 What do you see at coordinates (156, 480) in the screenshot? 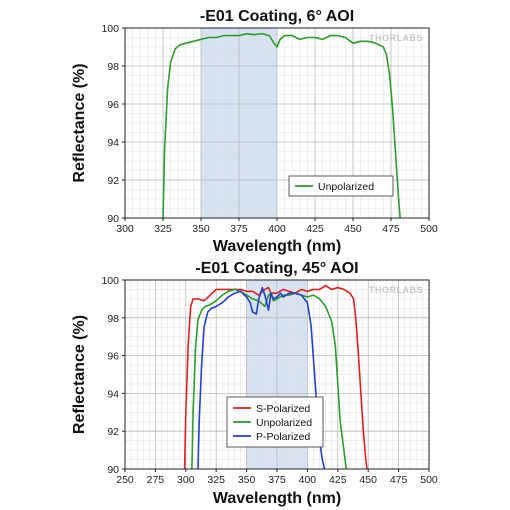
I see `x-tick-label: 275` at bounding box center [156, 480].